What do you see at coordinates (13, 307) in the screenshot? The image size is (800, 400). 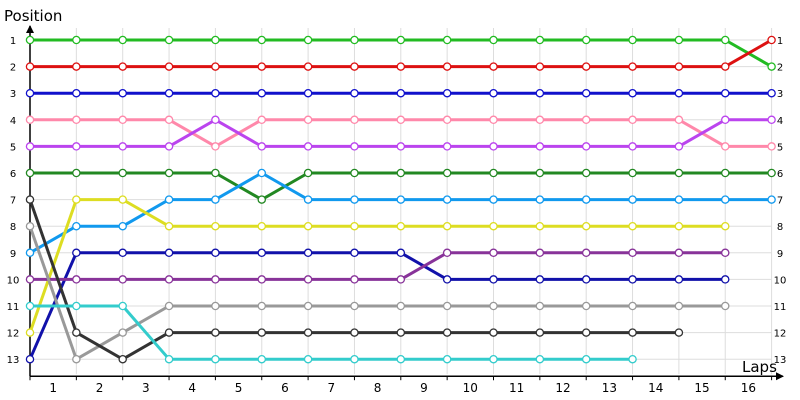 I see `y-tick-label-left: 11` at bounding box center [13, 307].